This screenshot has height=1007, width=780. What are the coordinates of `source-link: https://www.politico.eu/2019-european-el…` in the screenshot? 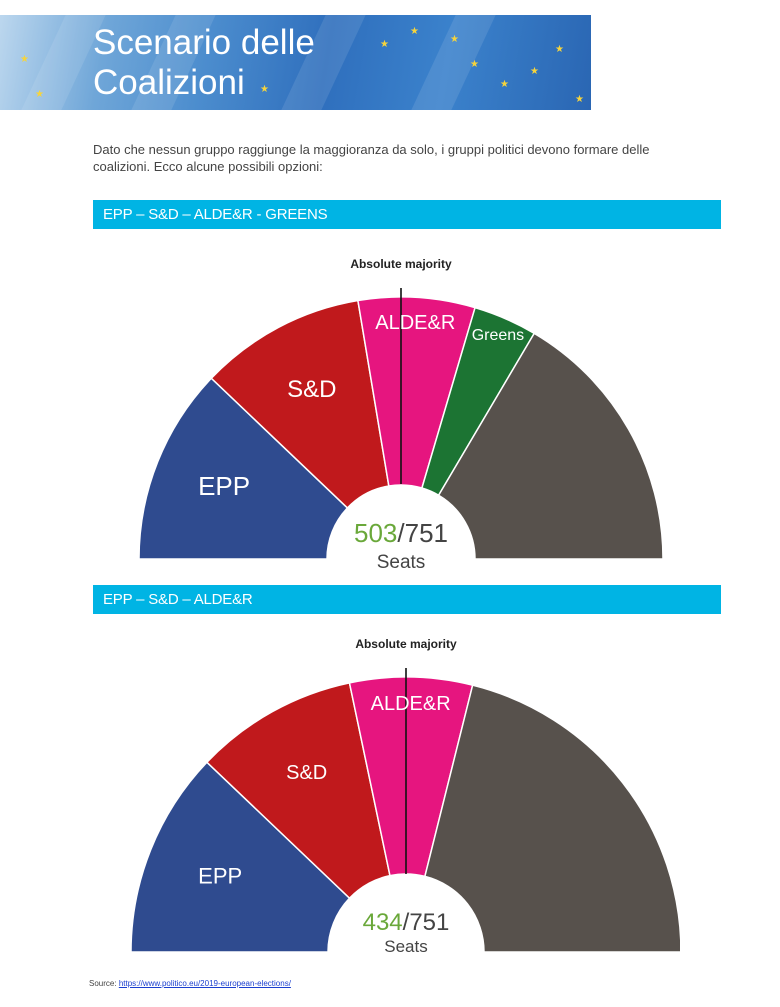 It's located at (204, 983).